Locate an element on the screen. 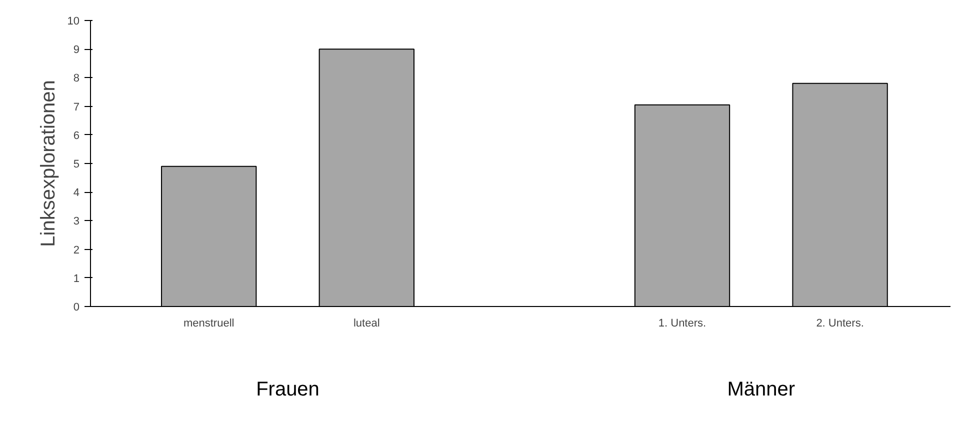 This screenshot has height=426, width=970. y-tick-label: 6 is located at coordinates (76, 136).